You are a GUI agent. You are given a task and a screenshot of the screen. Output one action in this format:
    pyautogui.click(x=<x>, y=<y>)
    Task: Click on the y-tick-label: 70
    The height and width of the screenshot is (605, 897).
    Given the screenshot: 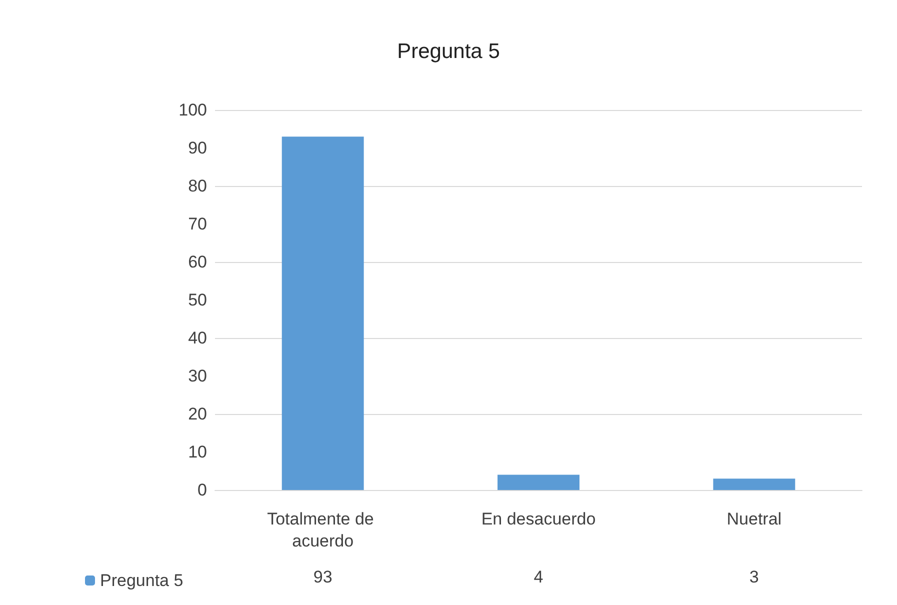 What is the action you would take?
    pyautogui.click(x=197, y=224)
    